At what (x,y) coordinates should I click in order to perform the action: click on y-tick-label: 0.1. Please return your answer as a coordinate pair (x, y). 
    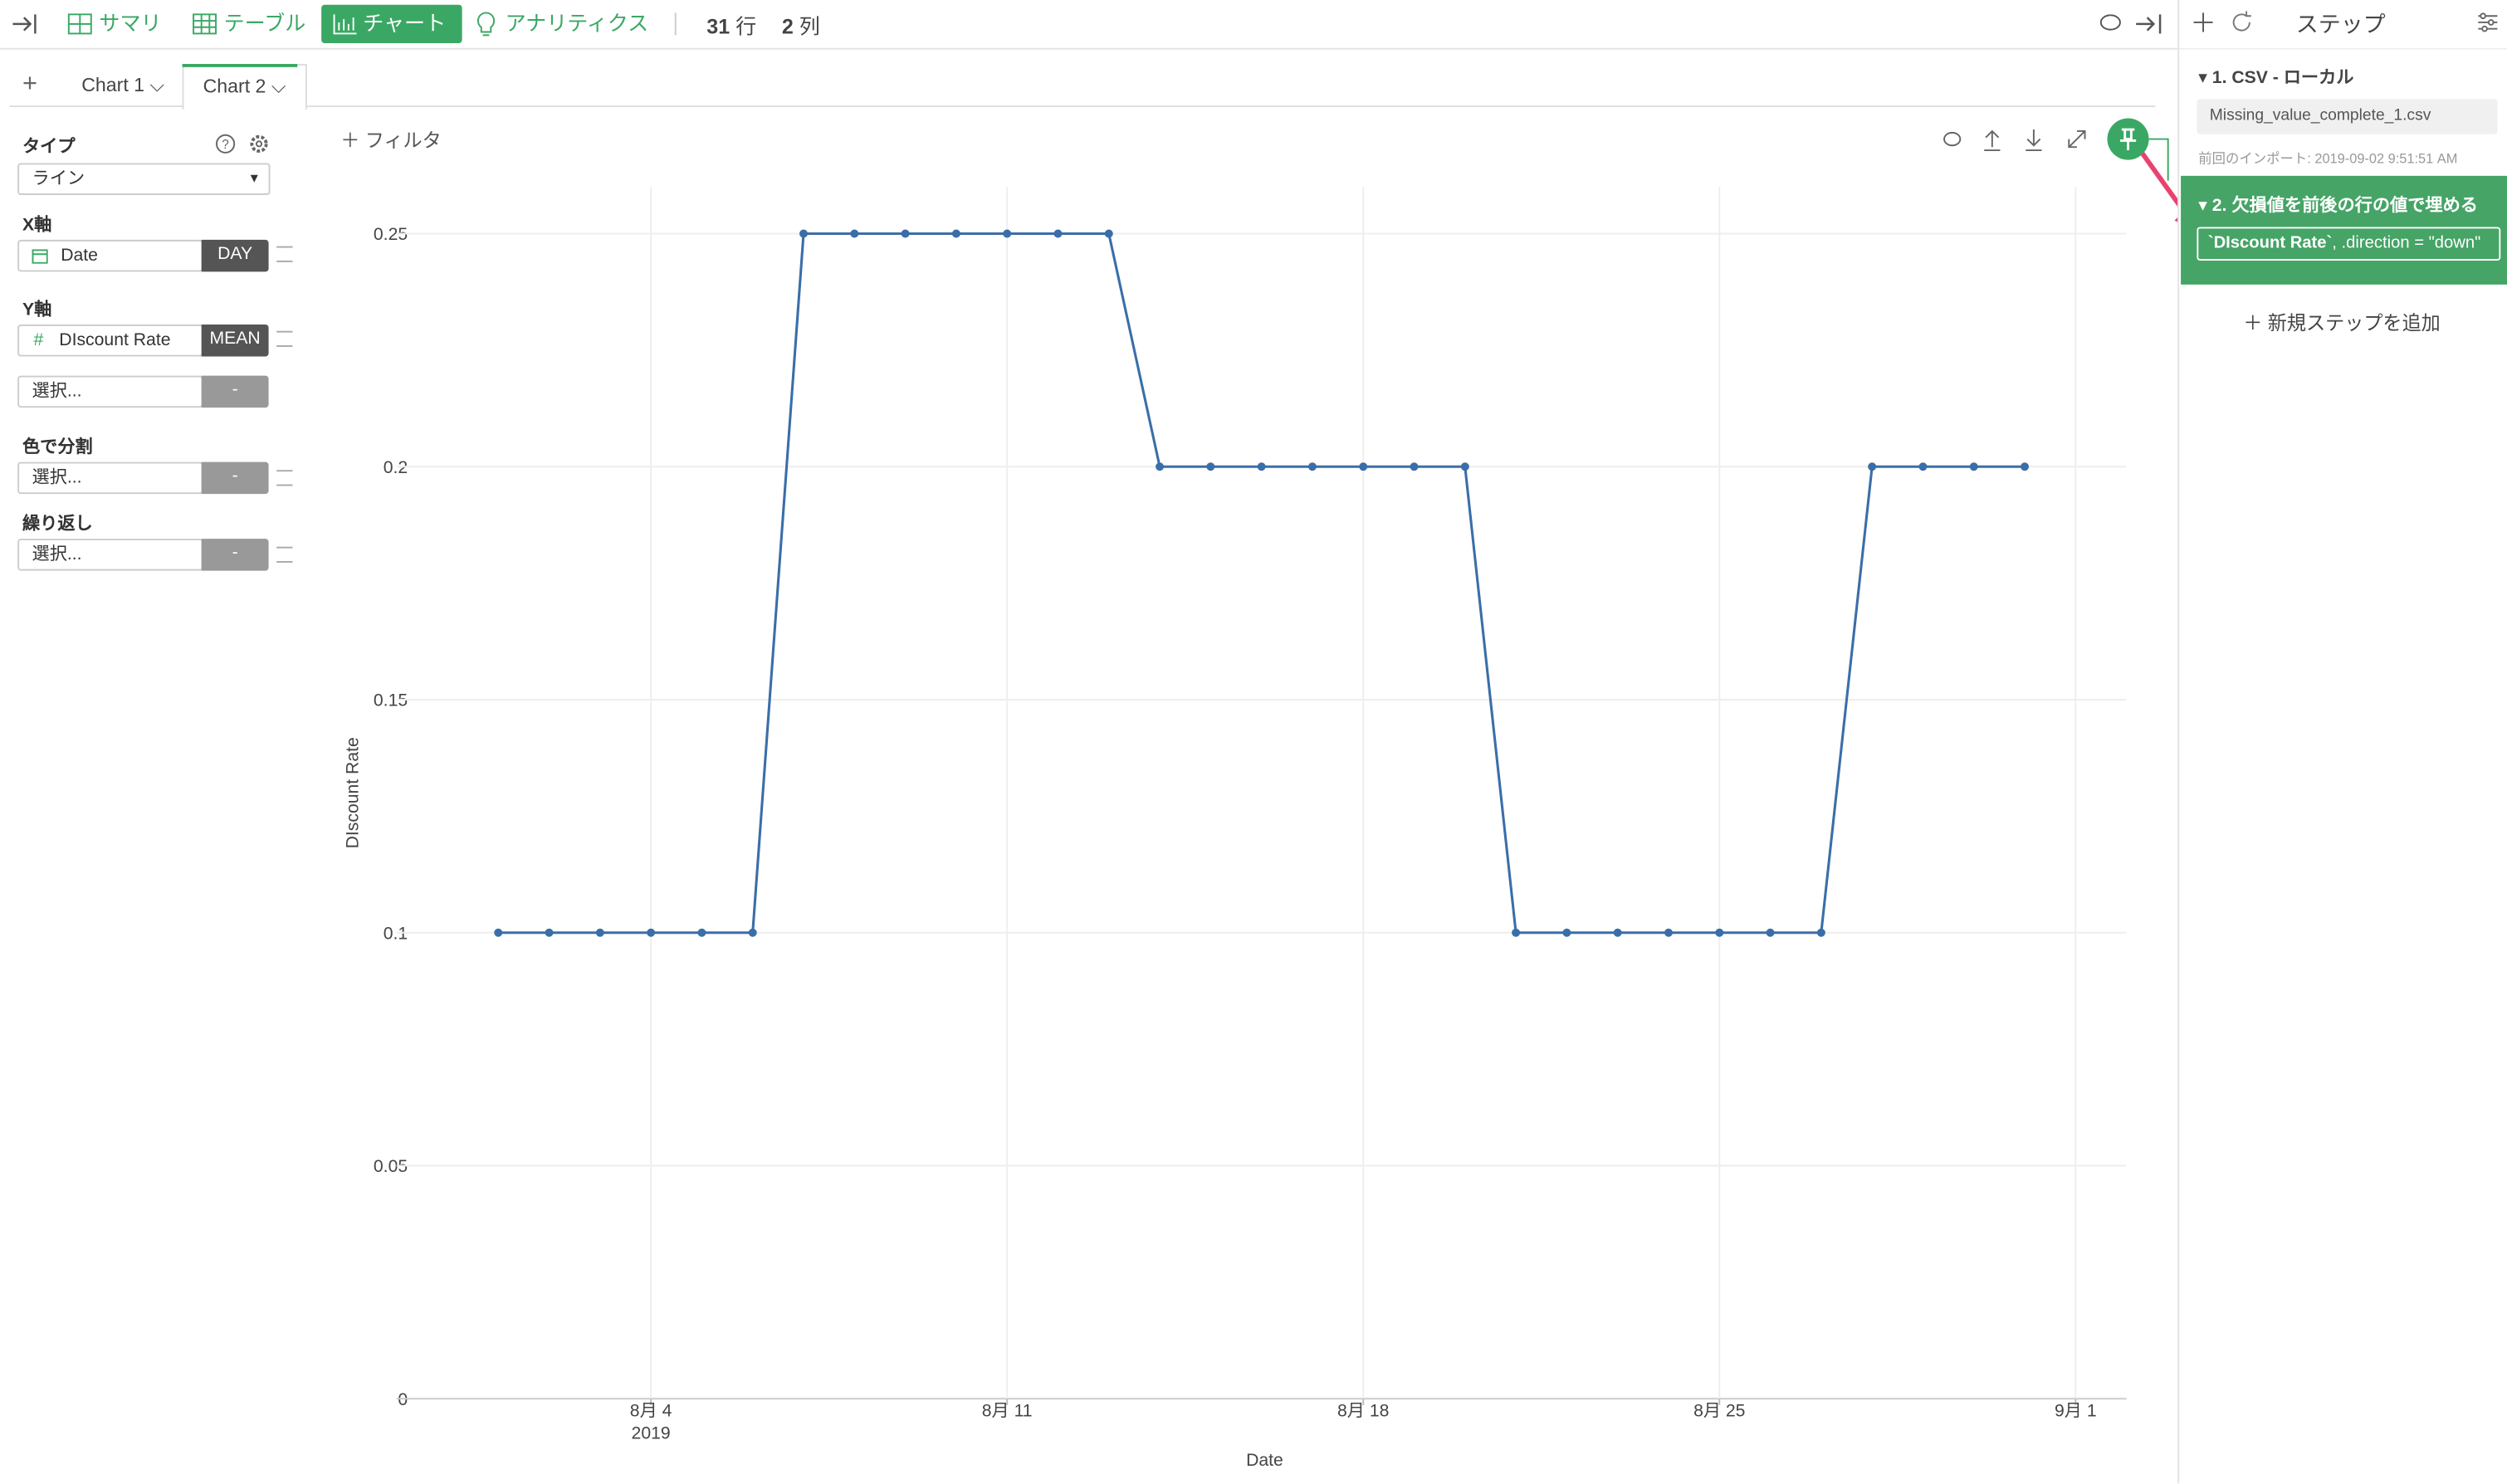
    Looking at the image, I should click on (396, 933).